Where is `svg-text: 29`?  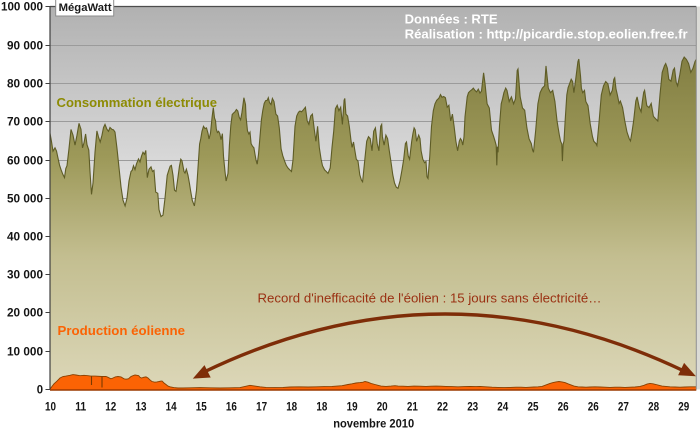
svg-text: 29 is located at coordinates (683, 407).